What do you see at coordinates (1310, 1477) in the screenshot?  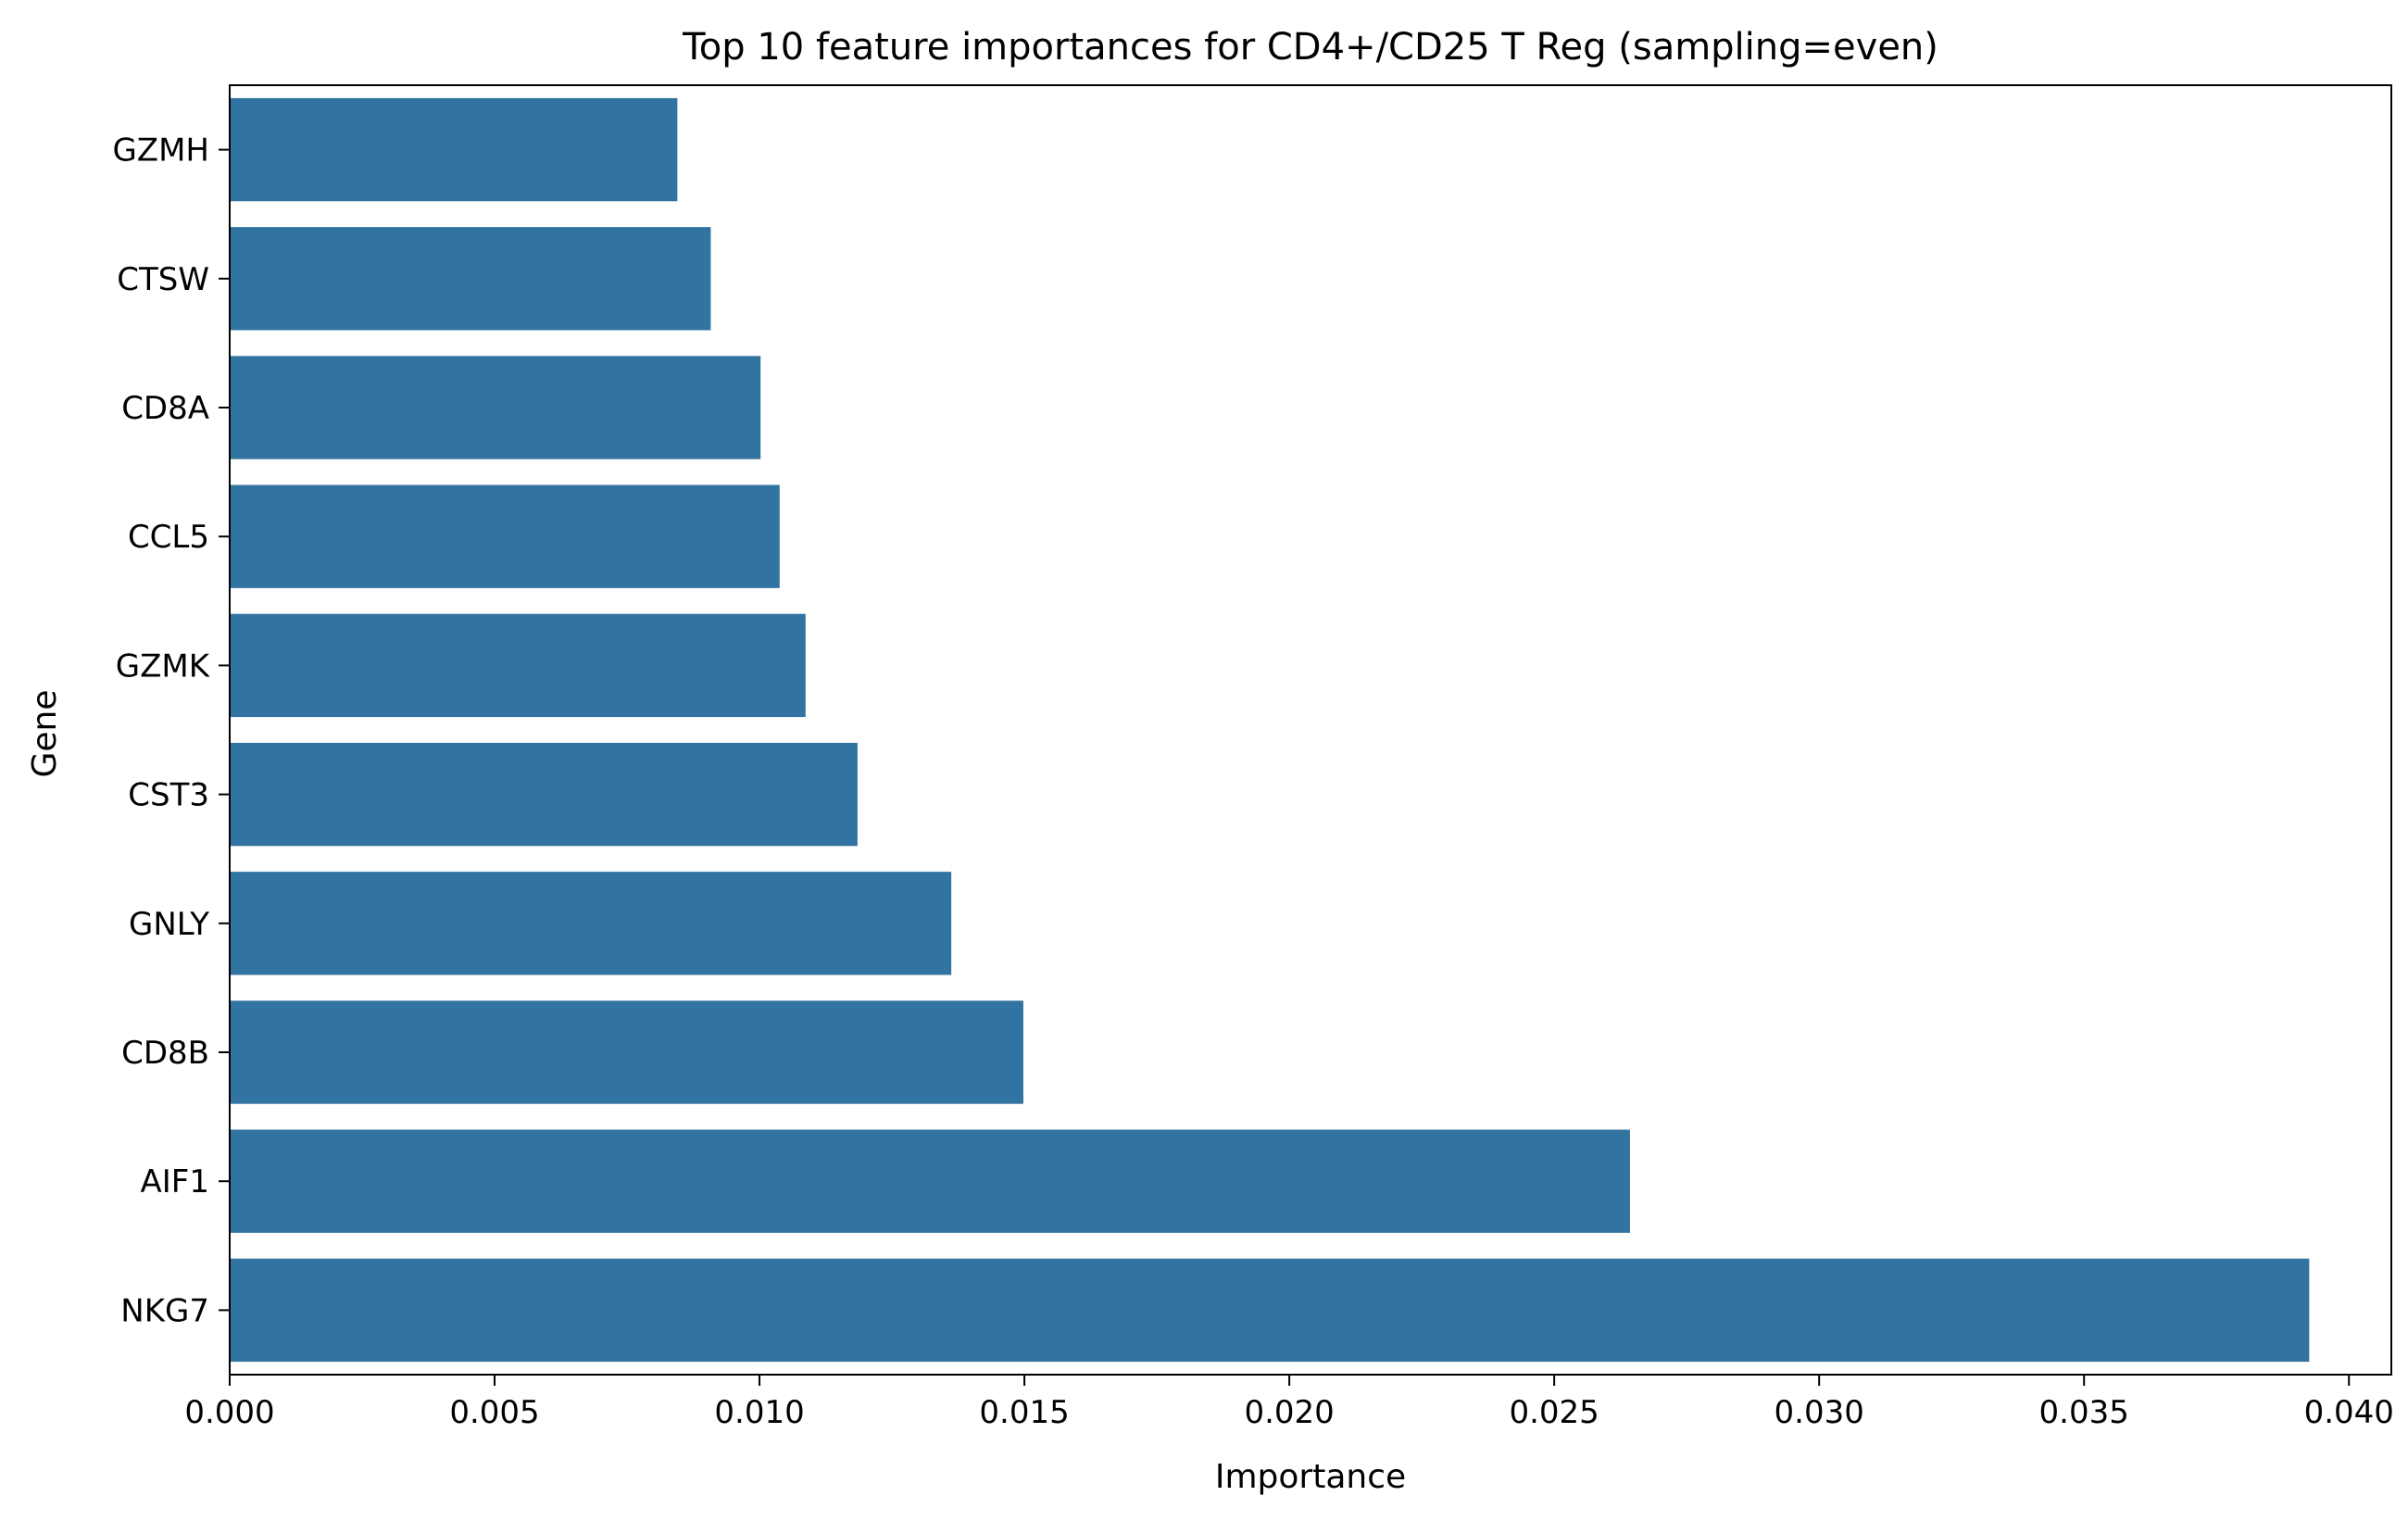 I see `x-axis-label: Importance` at bounding box center [1310, 1477].